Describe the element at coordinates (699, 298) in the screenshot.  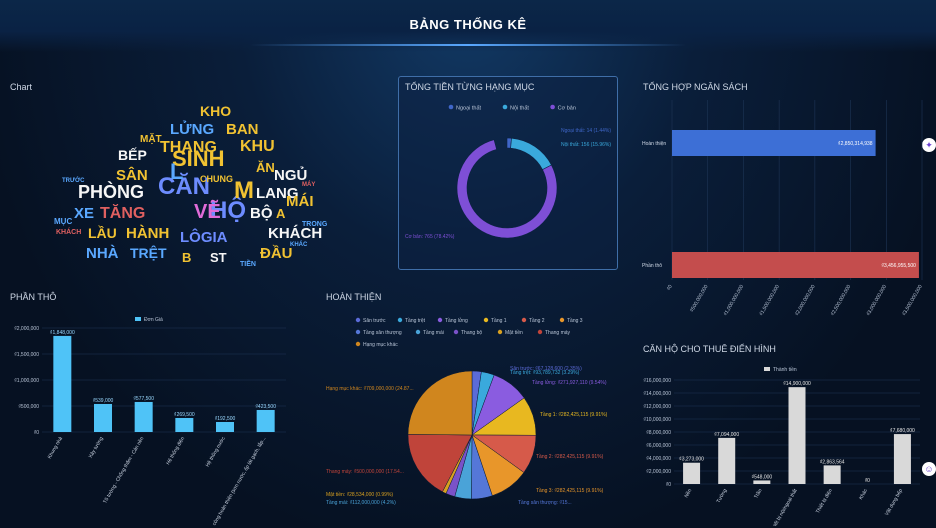
I see `budget-xtick-2: ₫500,000,000` at that location.